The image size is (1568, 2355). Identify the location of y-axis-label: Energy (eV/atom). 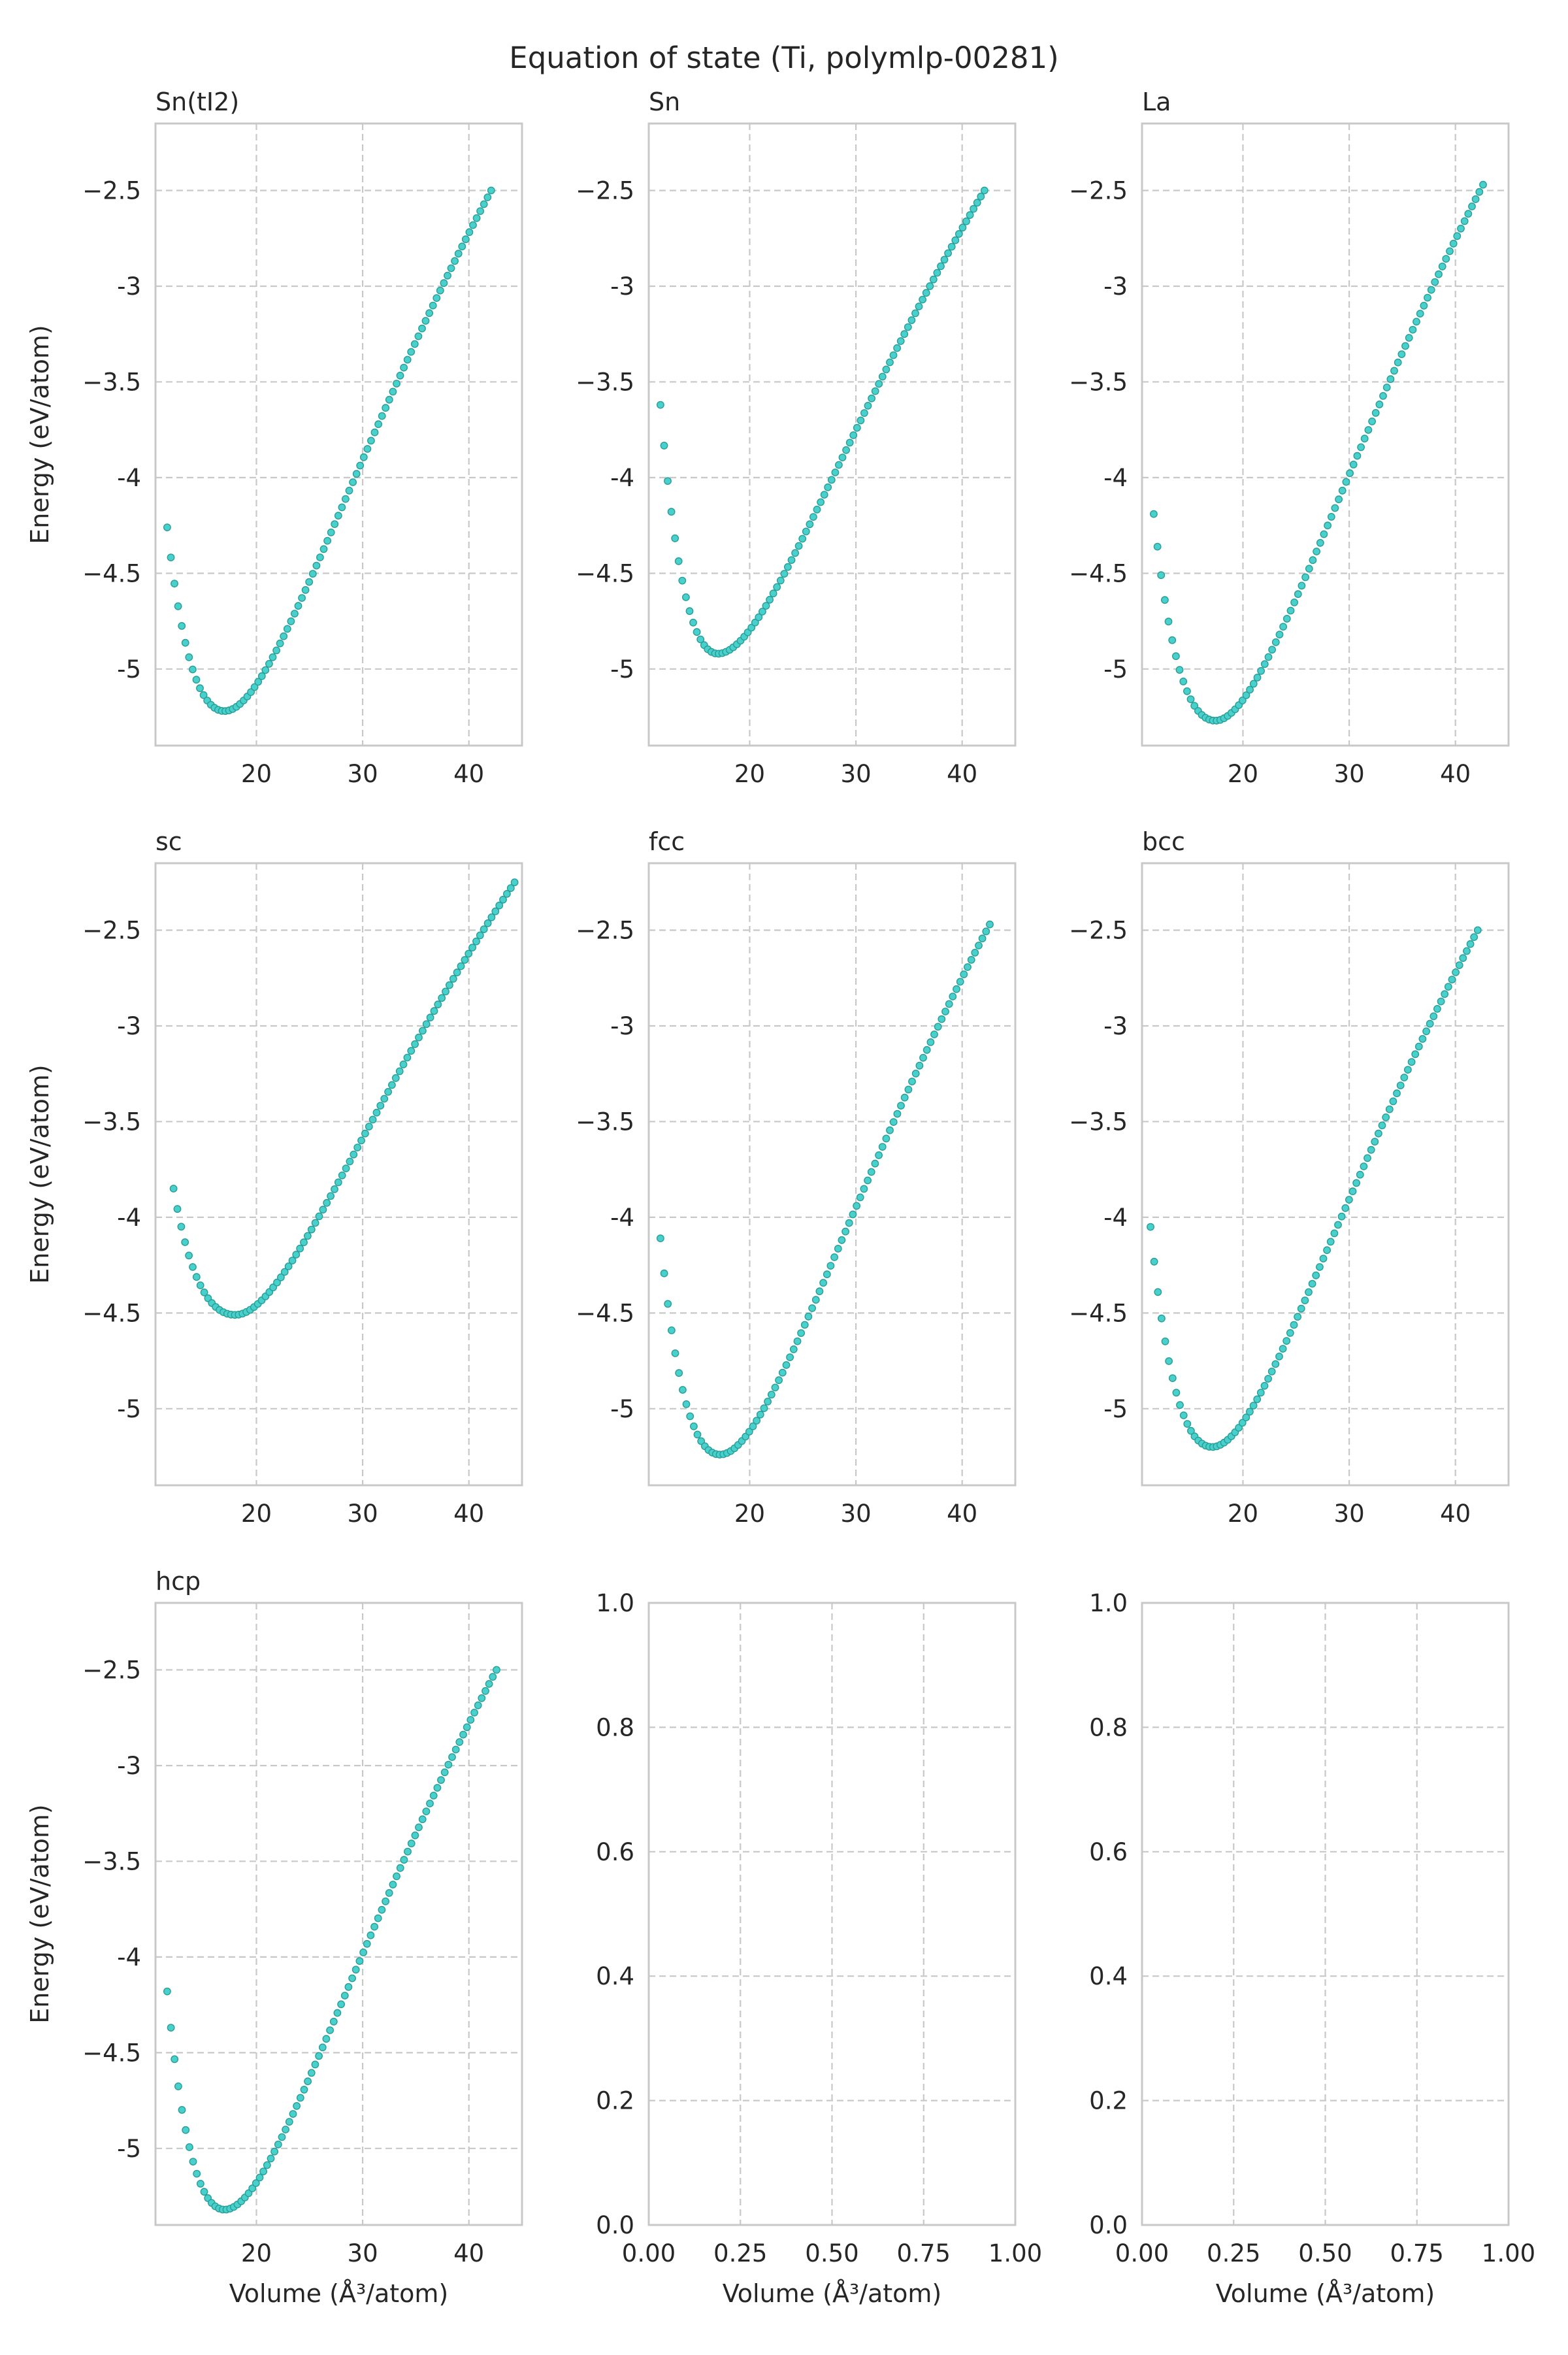
(39, 434).